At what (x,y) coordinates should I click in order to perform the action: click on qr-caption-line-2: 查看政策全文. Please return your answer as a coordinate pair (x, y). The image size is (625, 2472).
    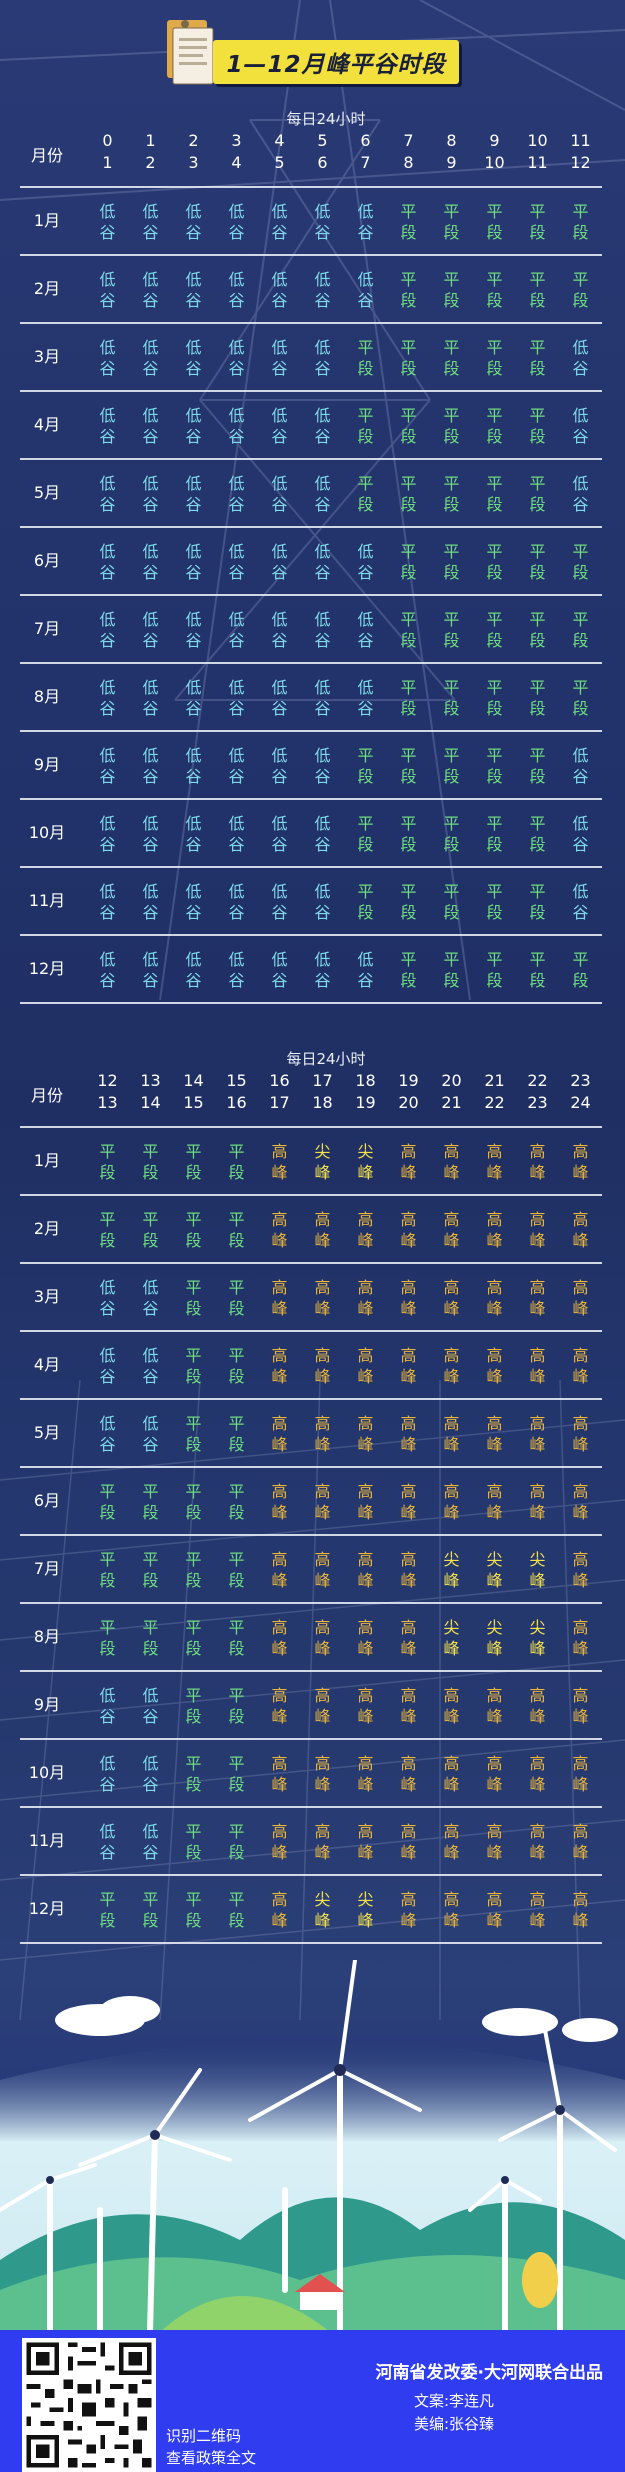
    Looking at the image, I should click on (211, 2458).